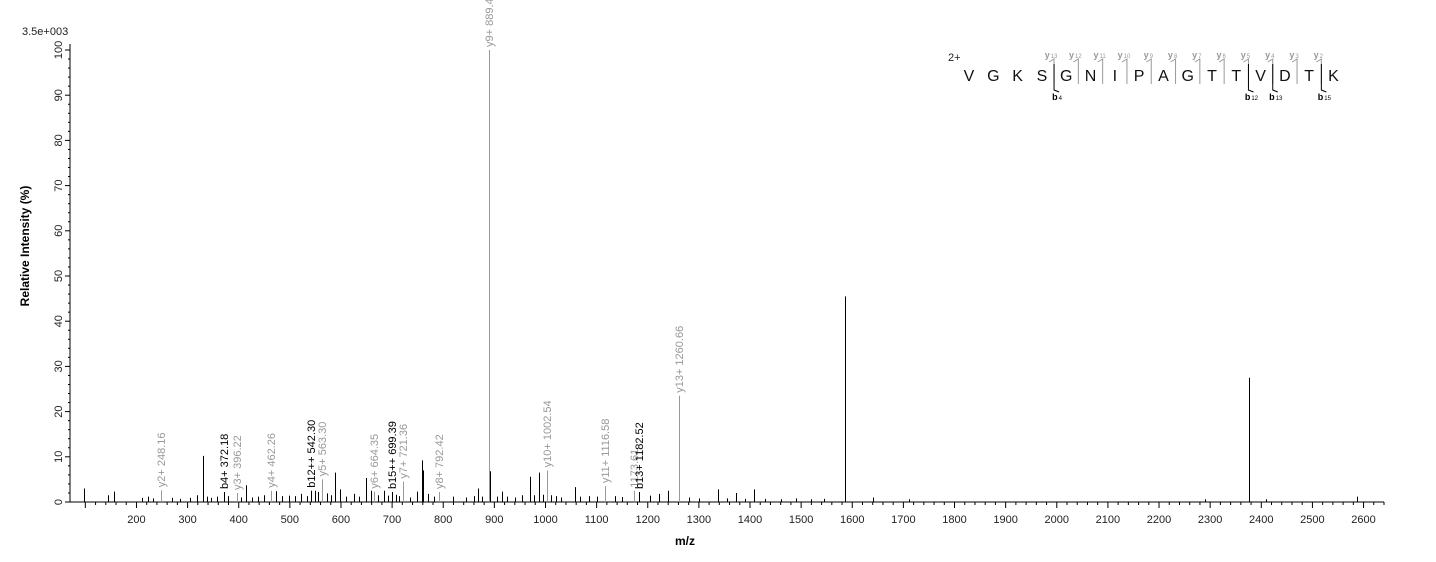 The image size is (1436, 562). I want to click on x-tick-label: 2600, so click(1363, 520).